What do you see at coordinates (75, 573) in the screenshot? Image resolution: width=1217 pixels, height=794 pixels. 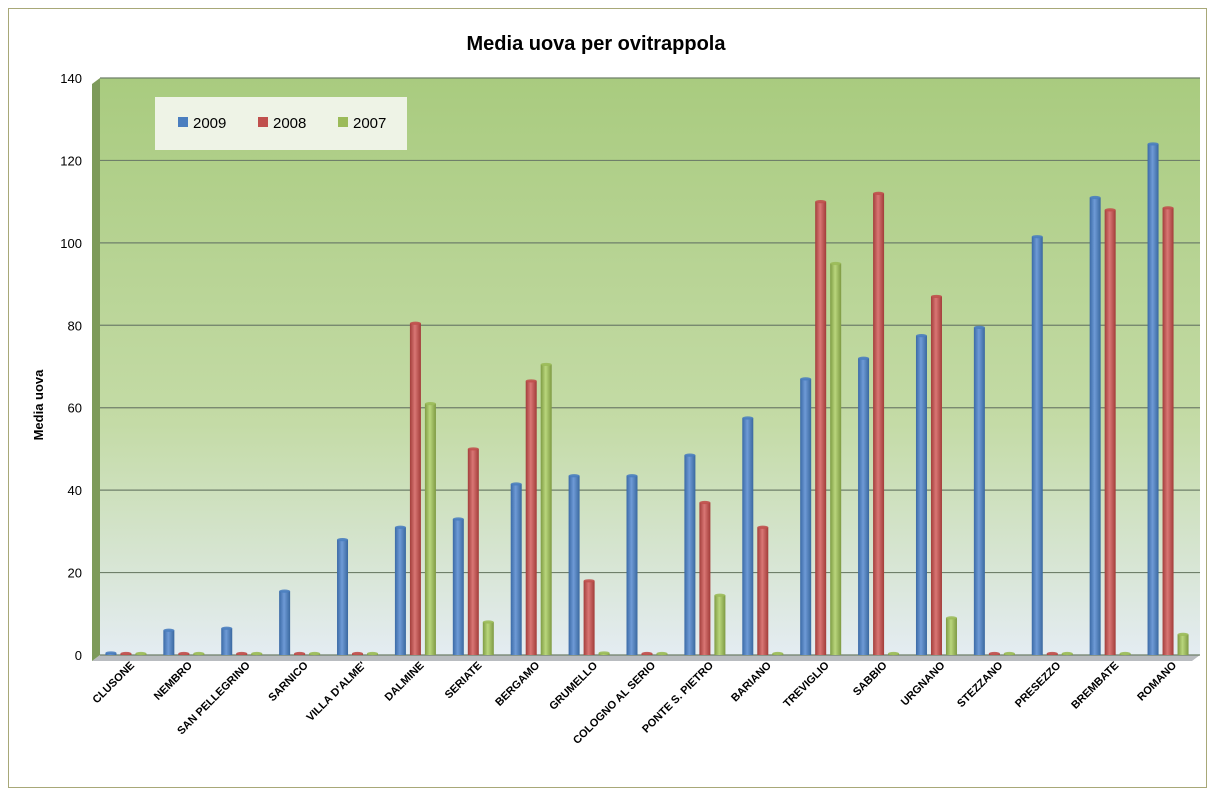 I see `y-tick-label: 20` at bounding box center [75, 573].